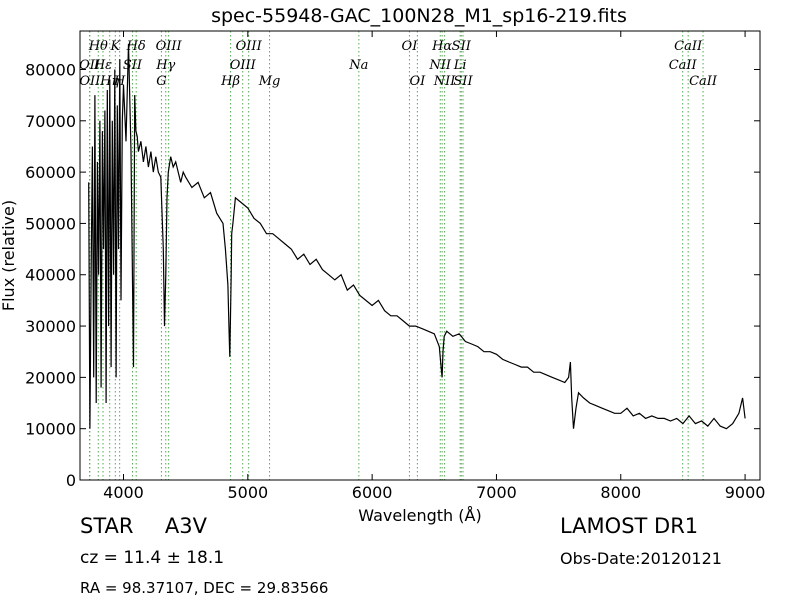 This screenshot has height=600, width=800. Describe the element at coordinates (441, 46) in the screenshot. I see `spectral-line-label: Hα` at that location.